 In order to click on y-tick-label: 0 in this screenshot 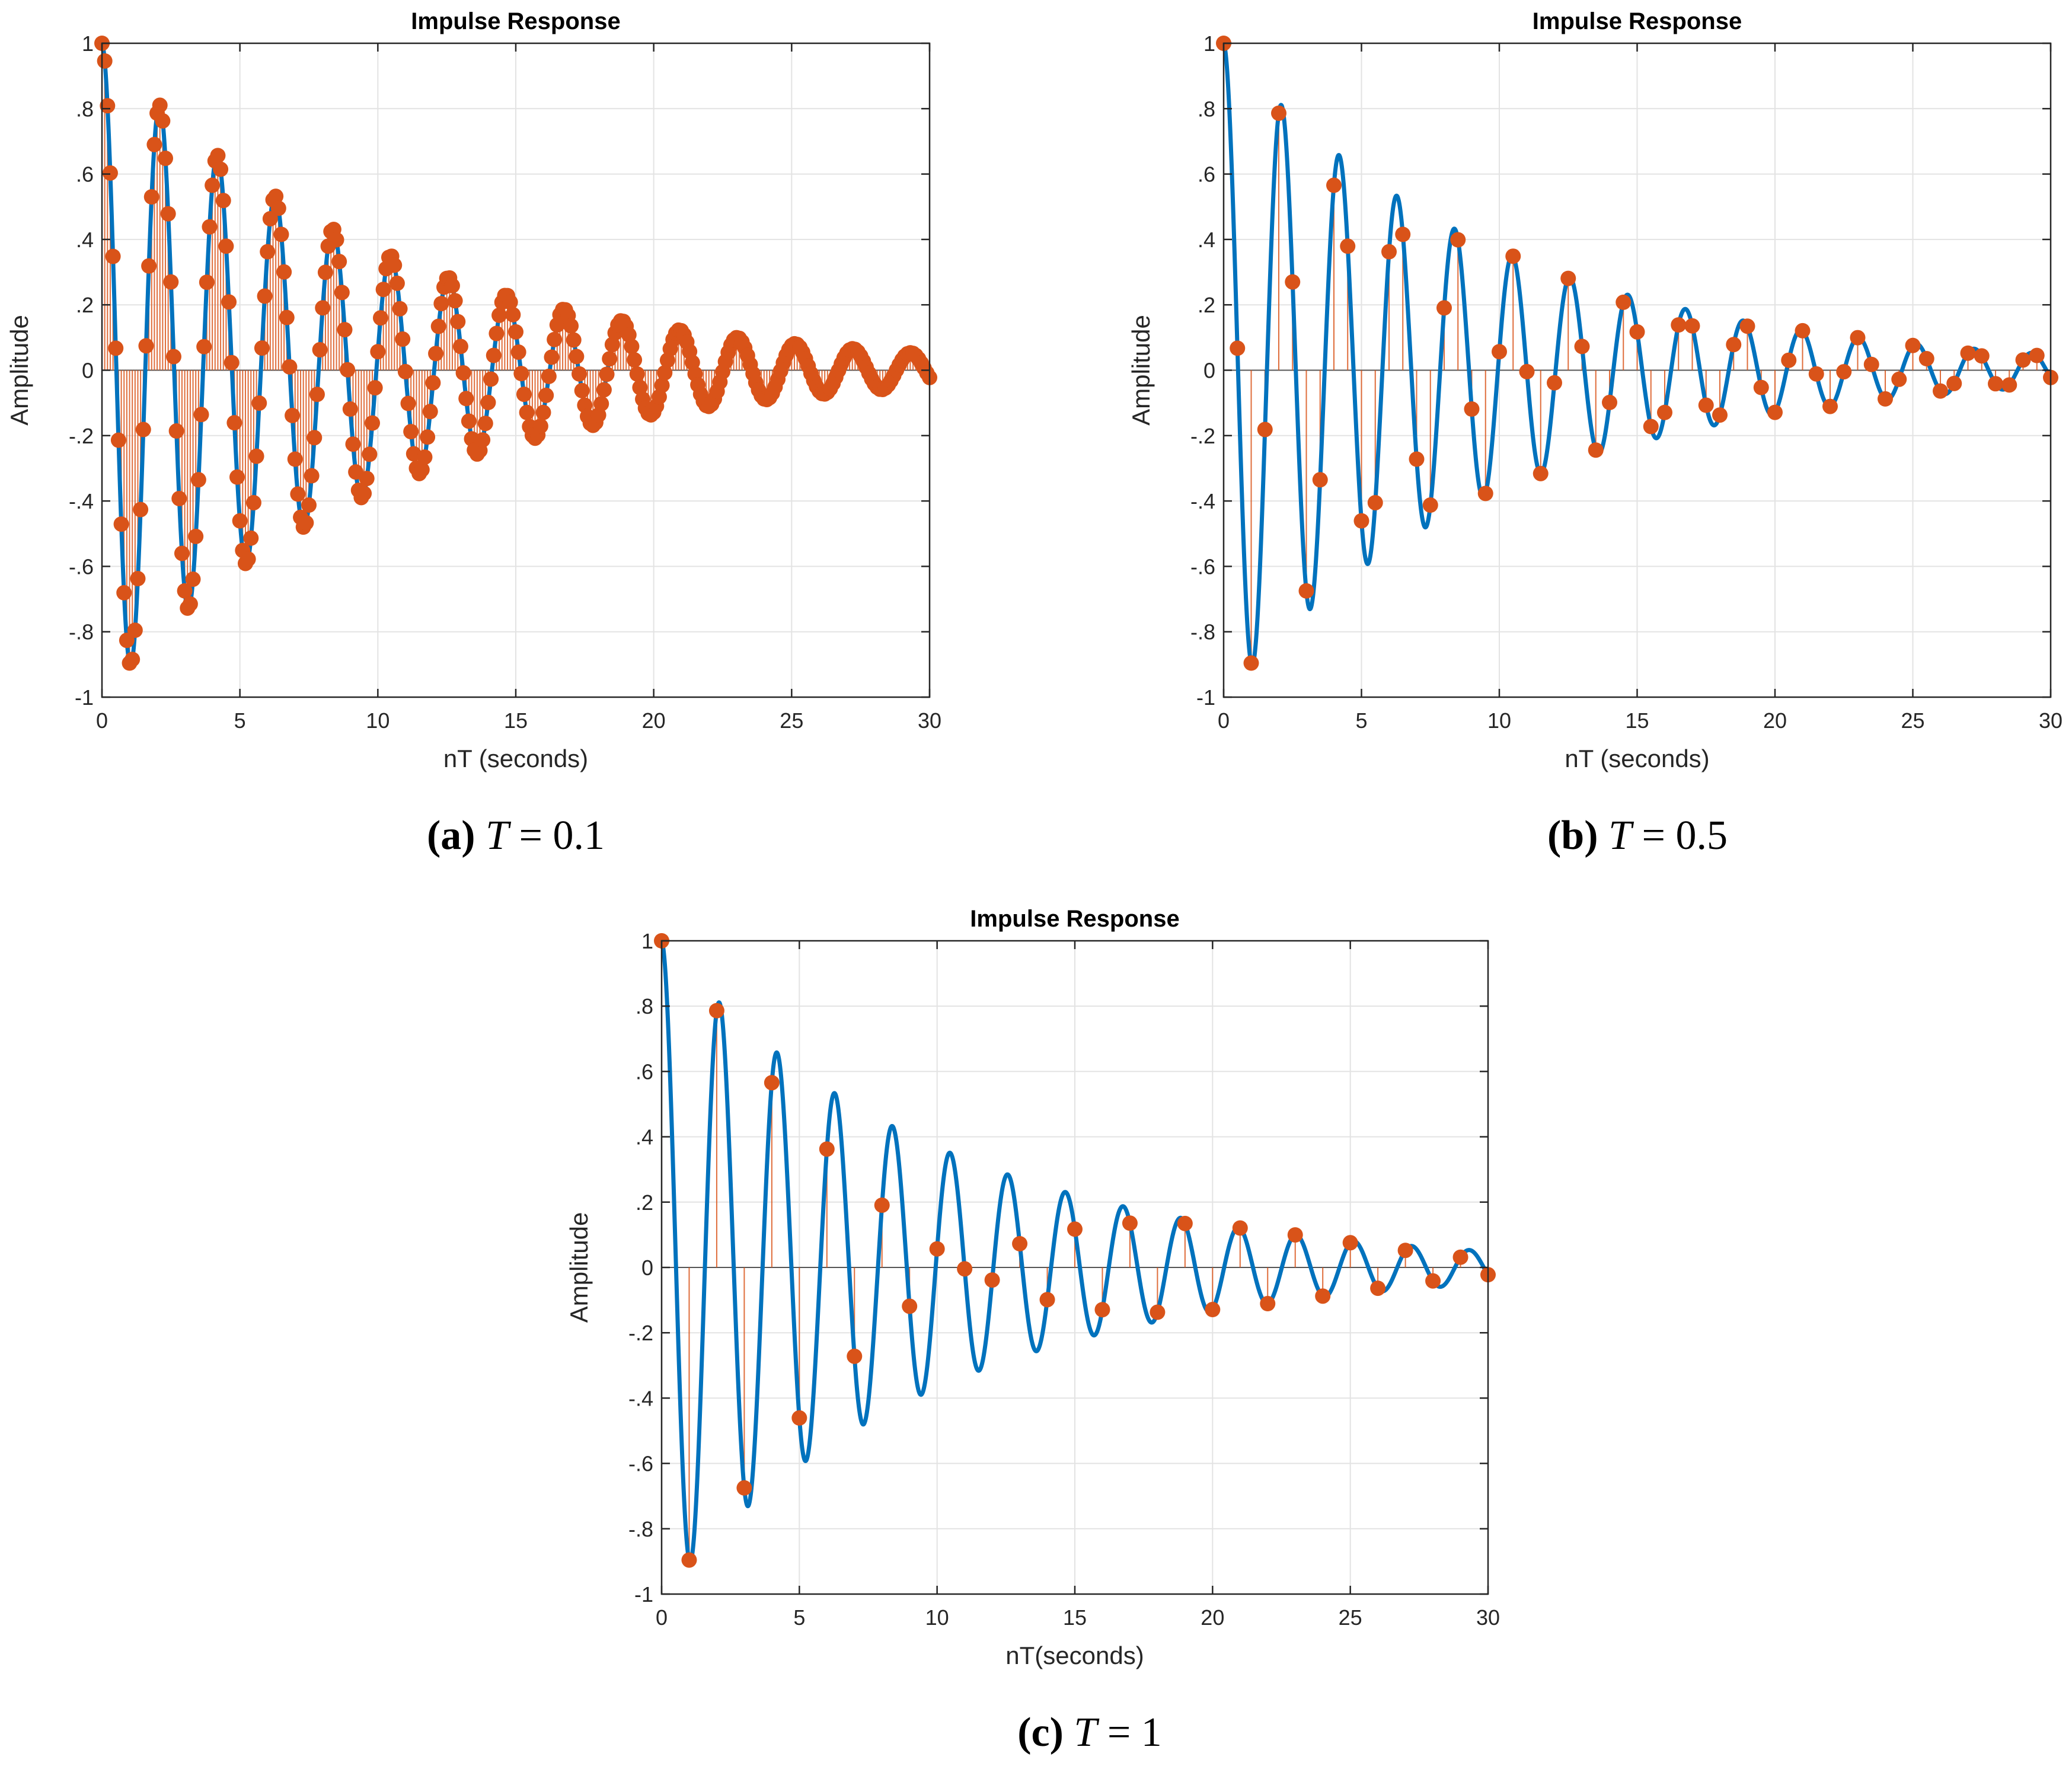, I will do `click(647, 1268)`.